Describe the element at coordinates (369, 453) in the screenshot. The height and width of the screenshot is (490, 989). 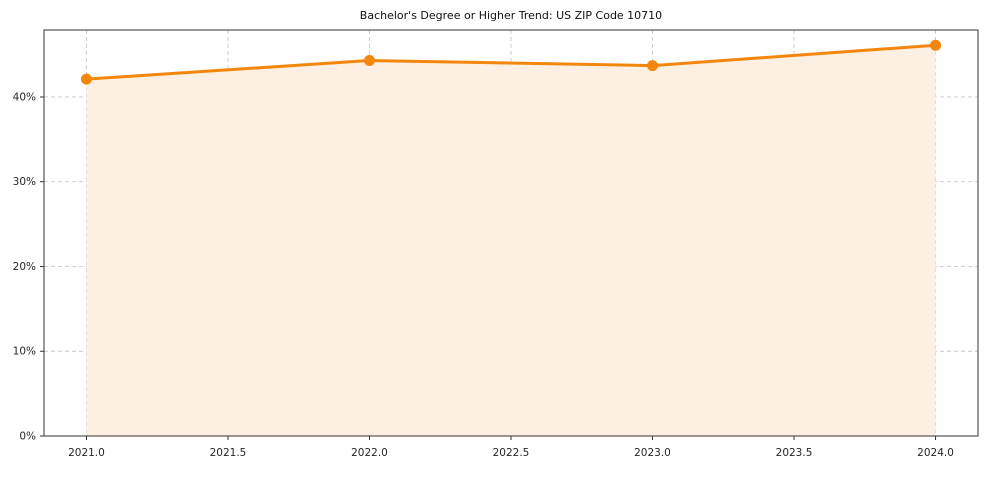
I see `x-axis-tick-label: 2022.0` at that location.